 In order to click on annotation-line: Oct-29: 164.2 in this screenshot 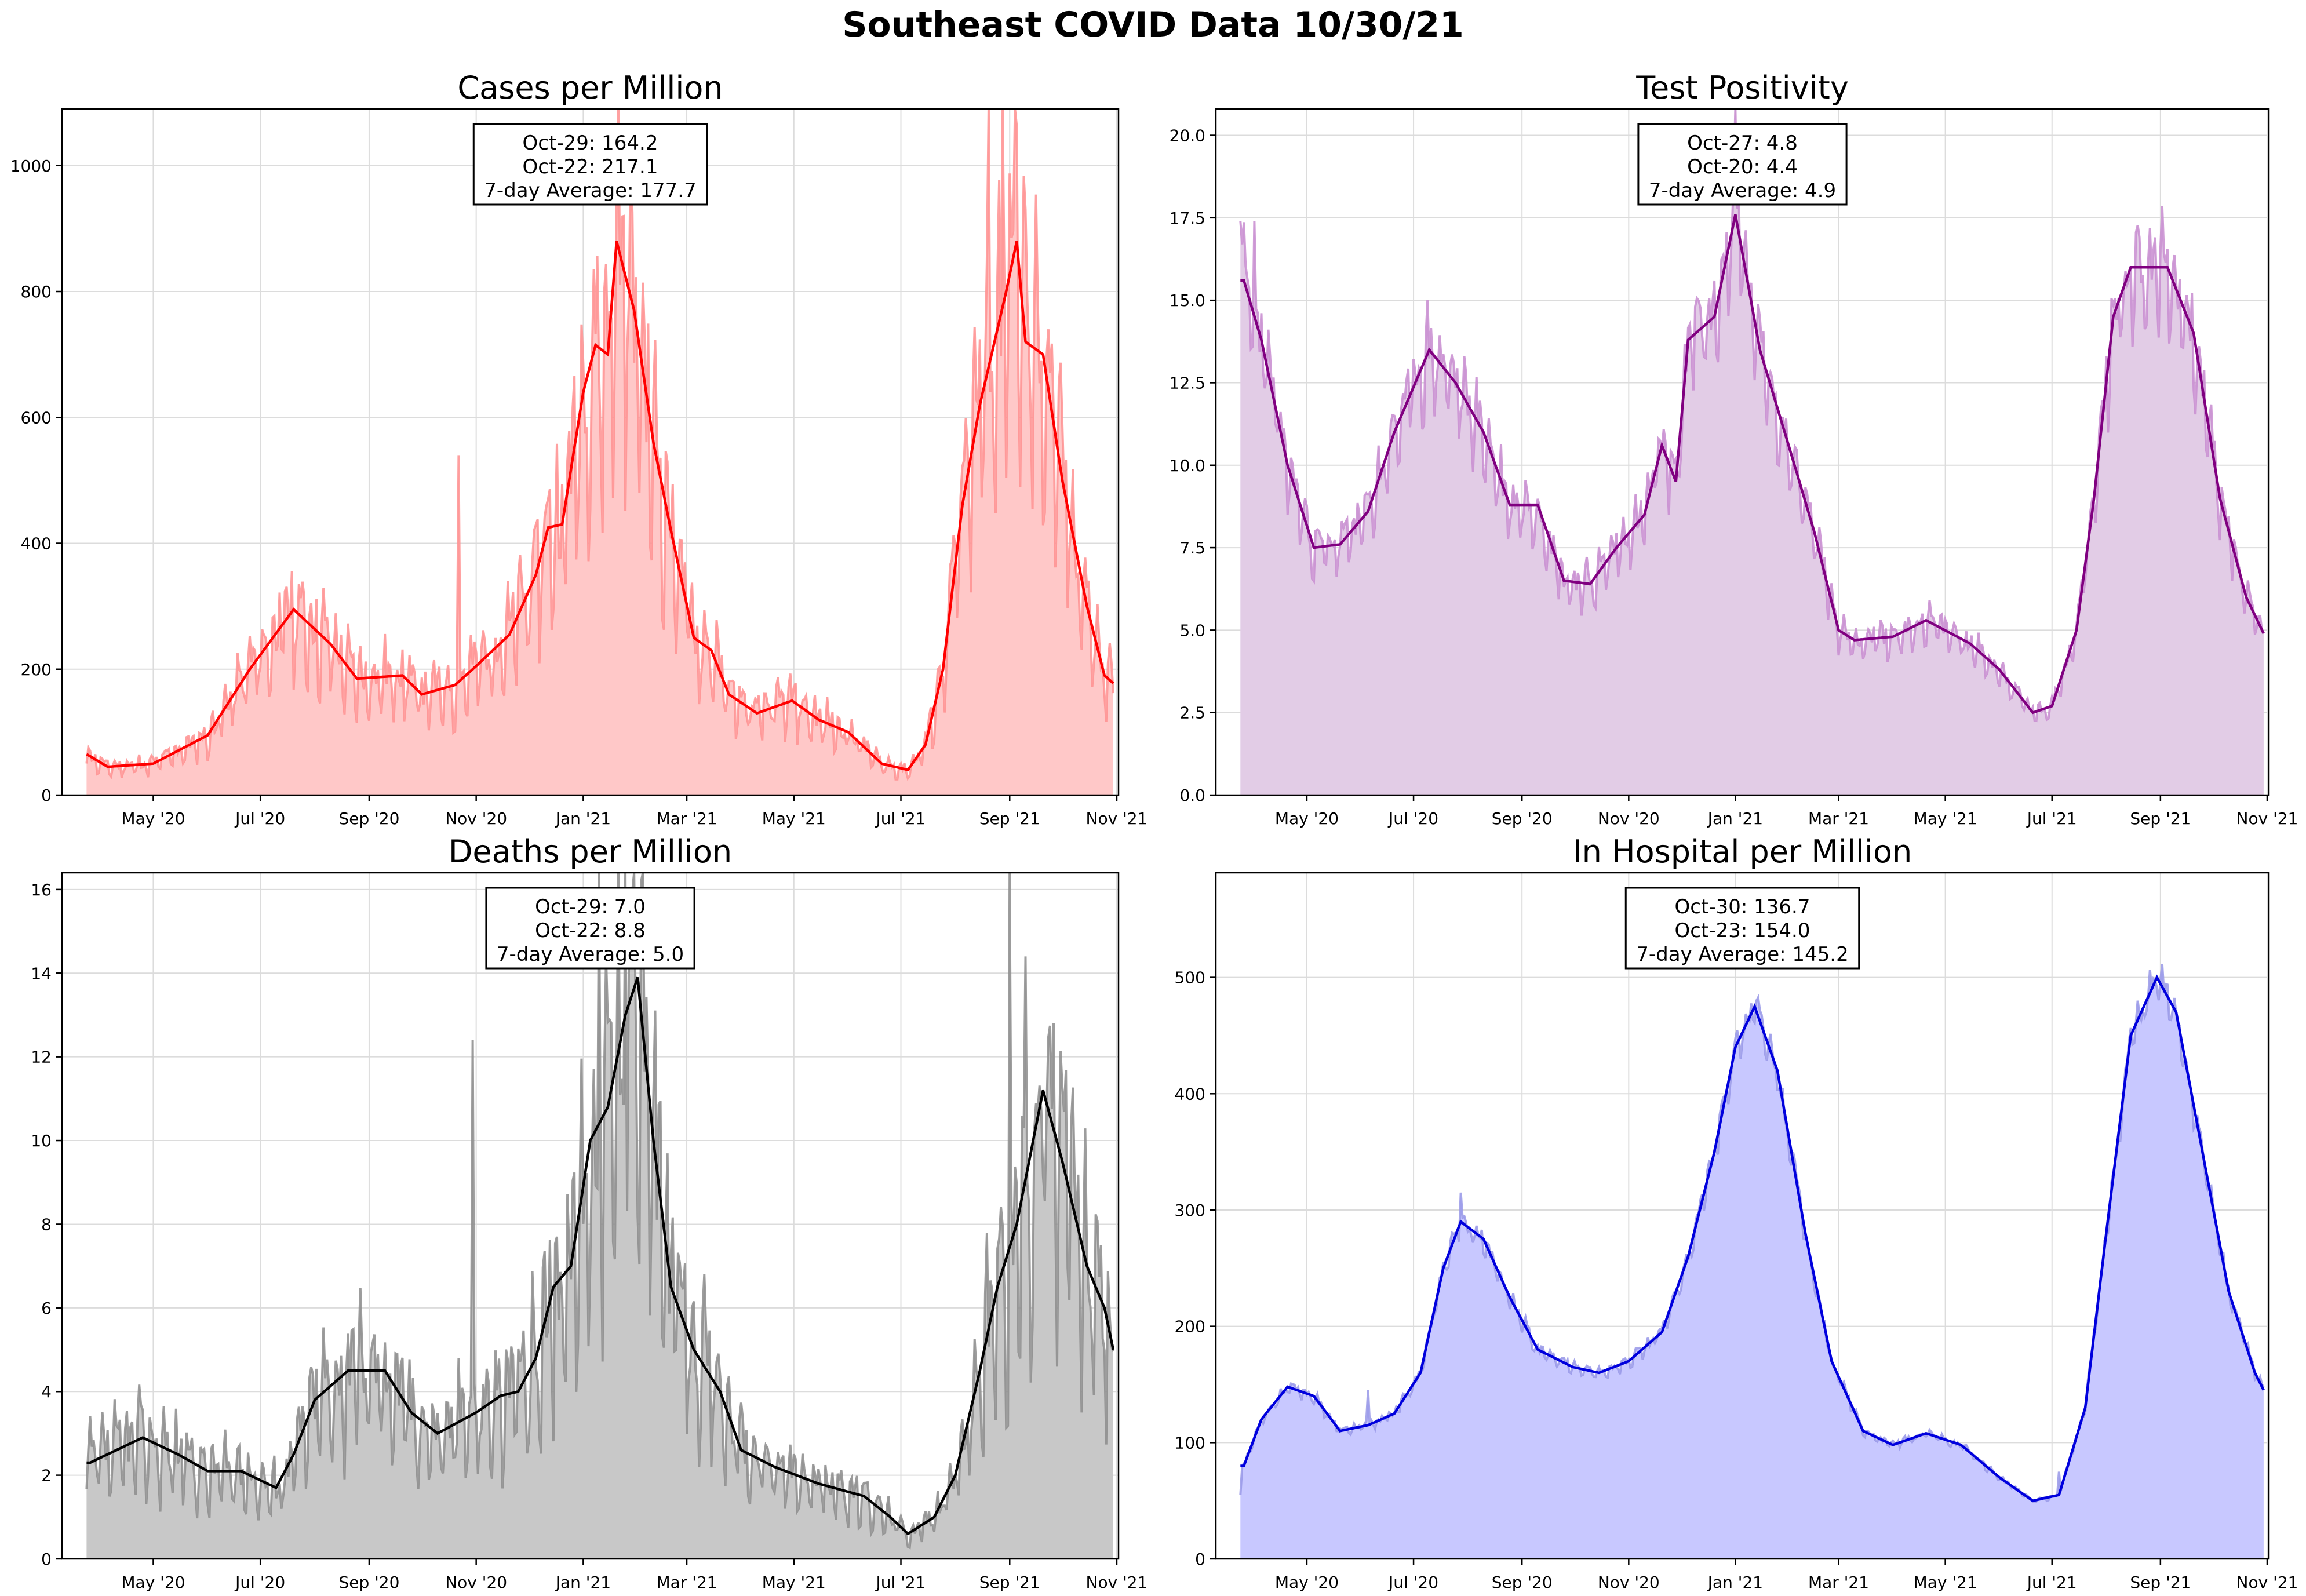, I will do `click(590, 143)`.